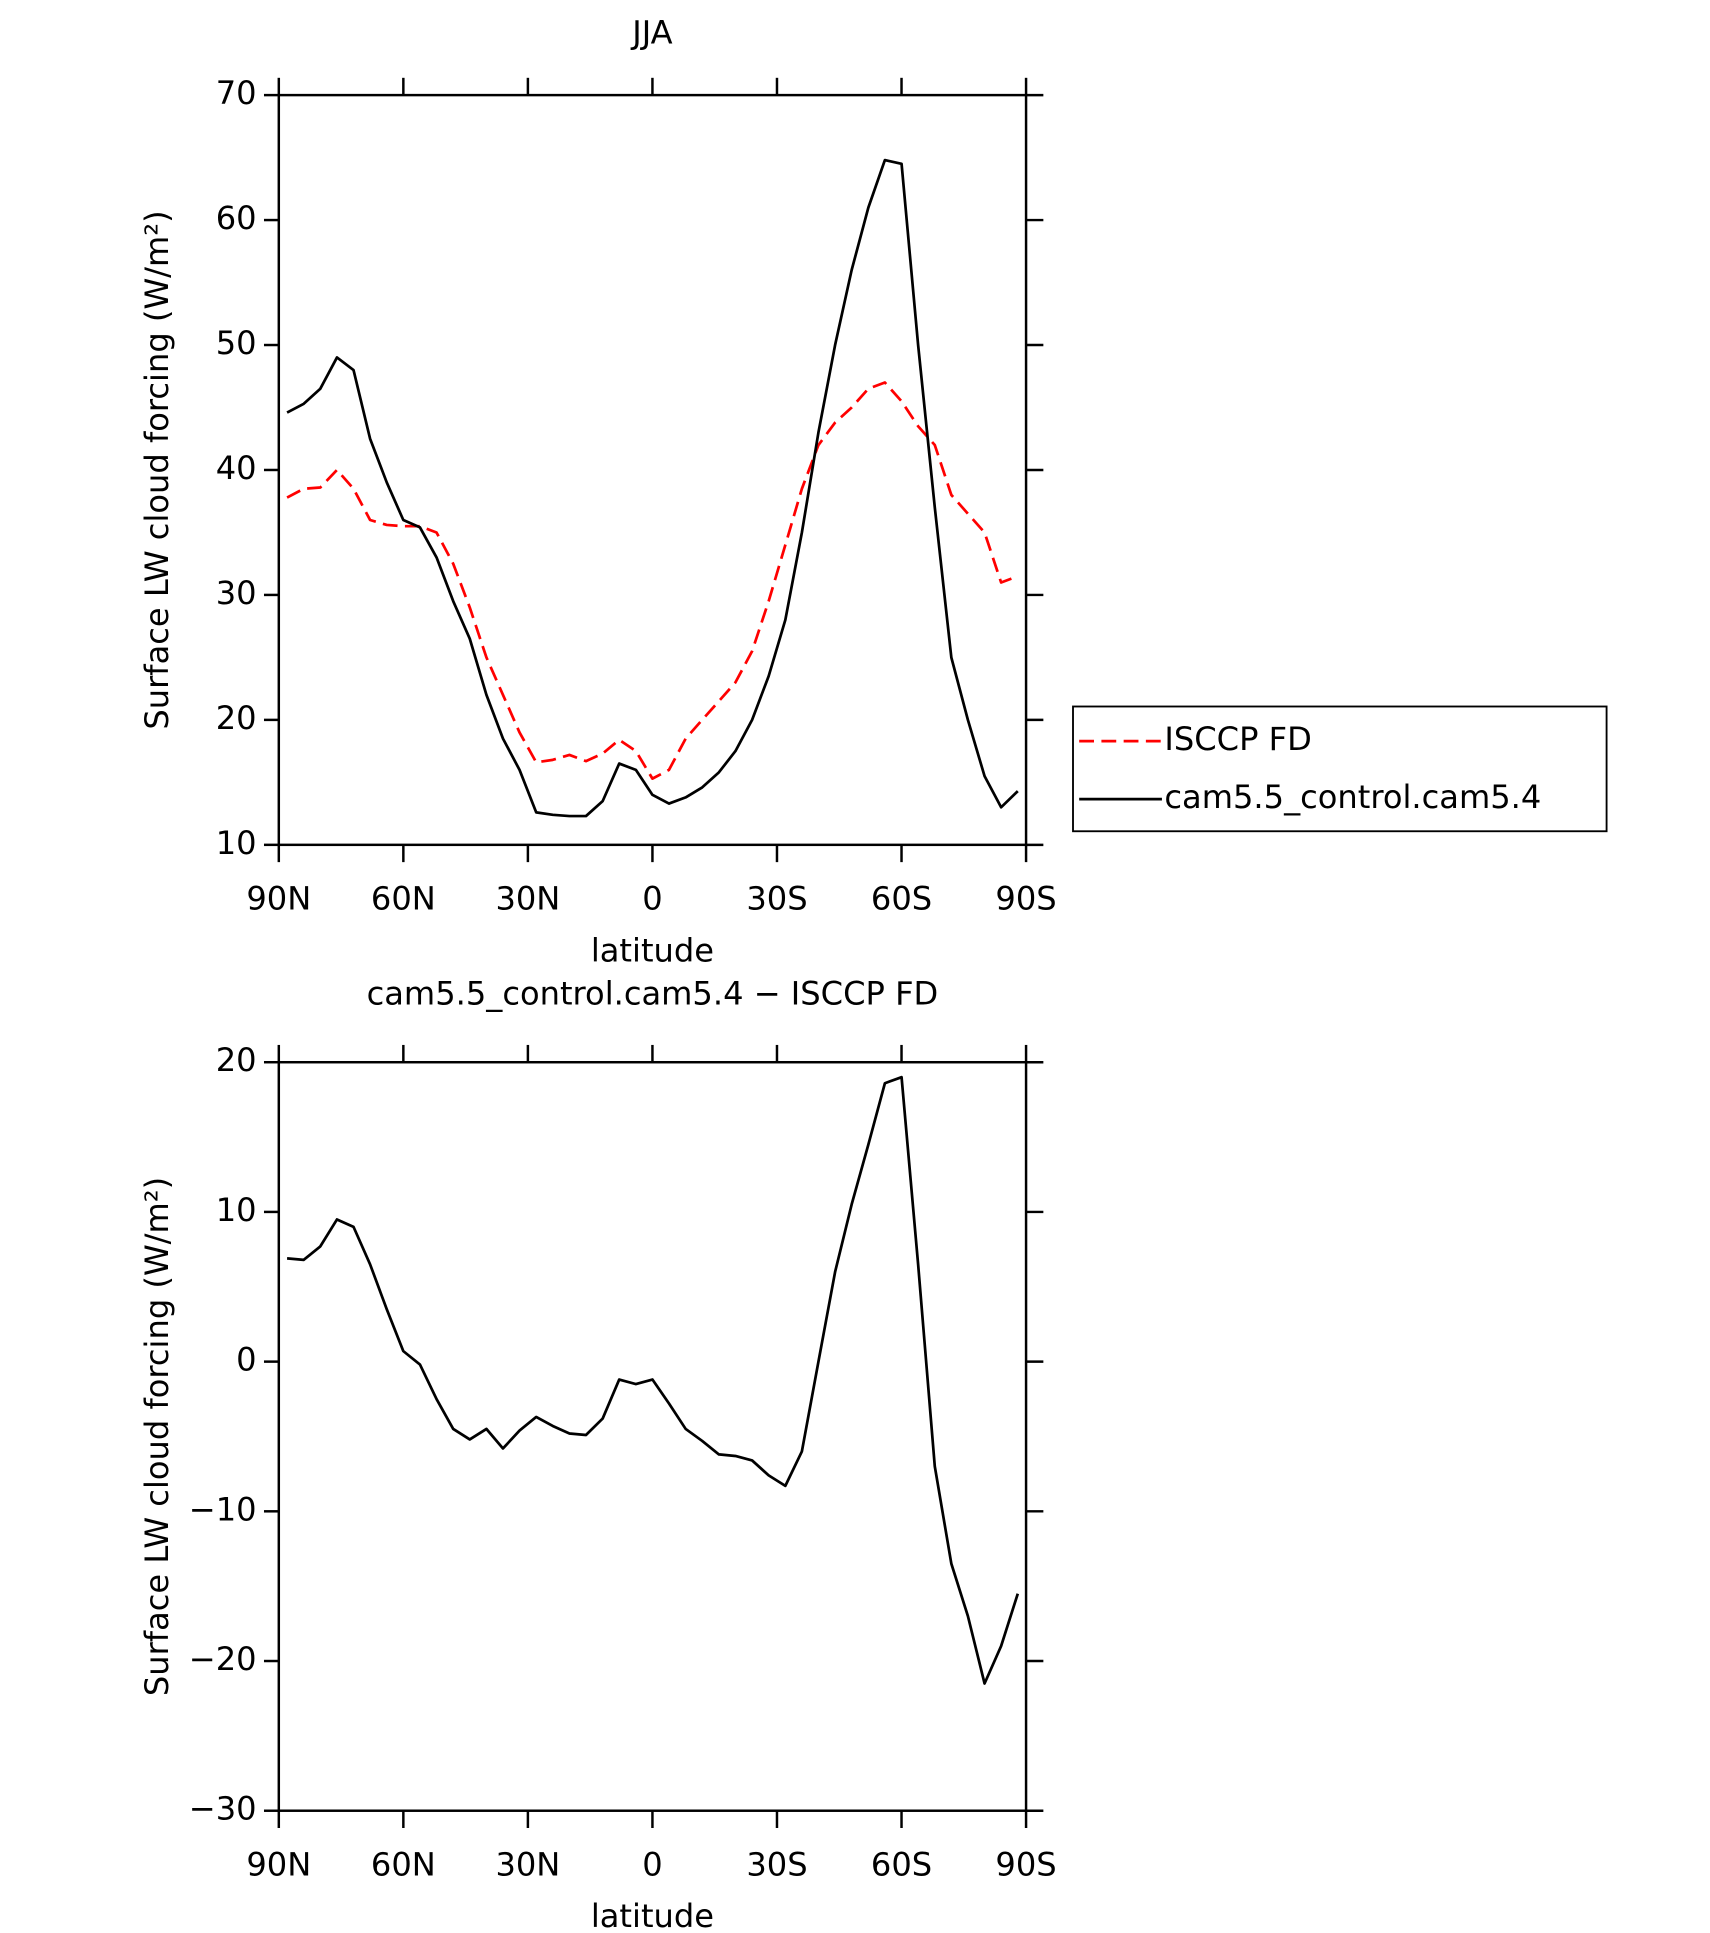 The width and height of the screenshot is (1710, 1933). I want to click on legend-label: ISCCP FD, so click(1237, 739).